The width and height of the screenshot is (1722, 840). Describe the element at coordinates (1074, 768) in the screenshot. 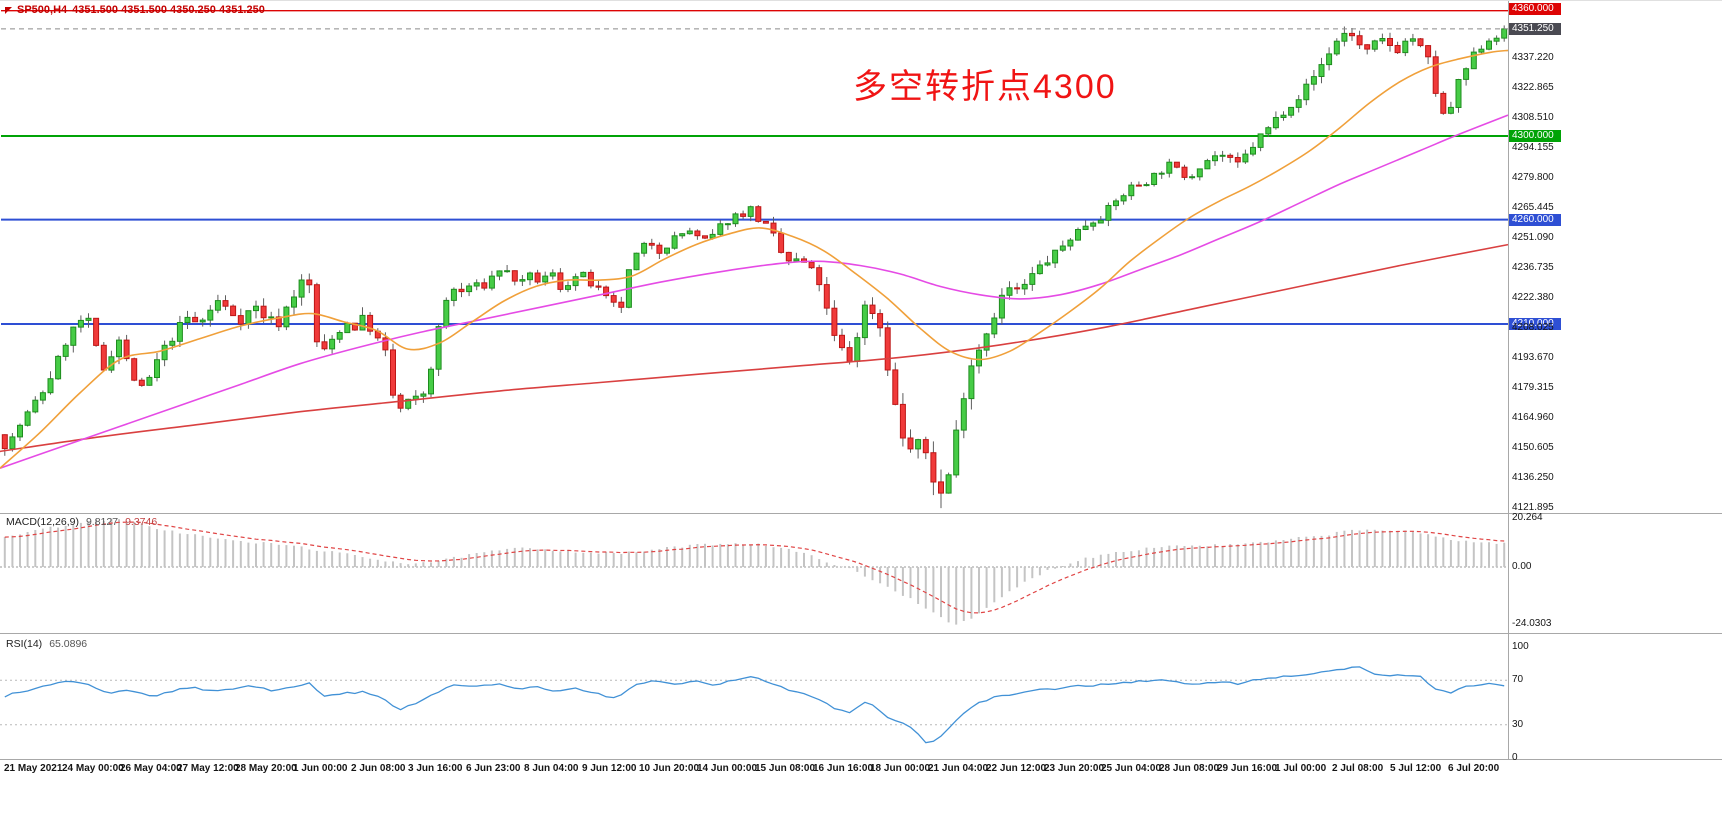

I see `time-axis-label: 23 Jun 20:00` at that location.